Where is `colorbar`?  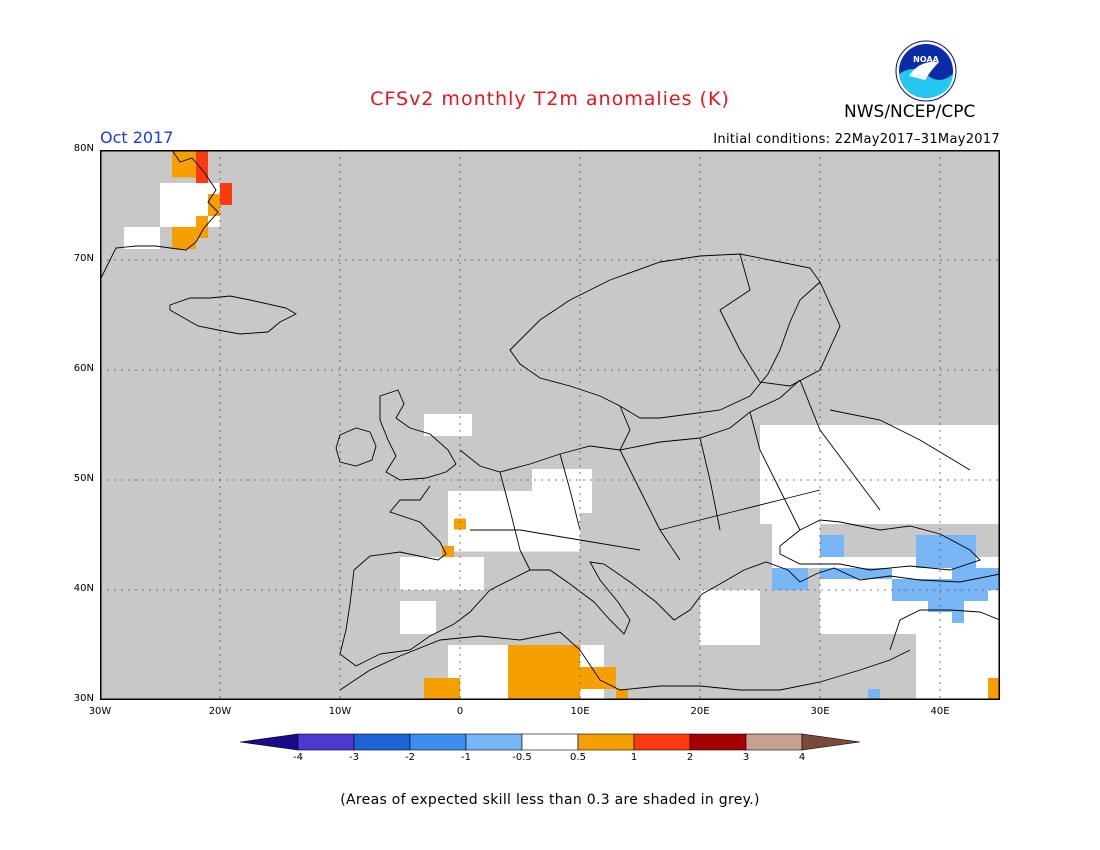 colorbar is located at coordinates (550, 742).